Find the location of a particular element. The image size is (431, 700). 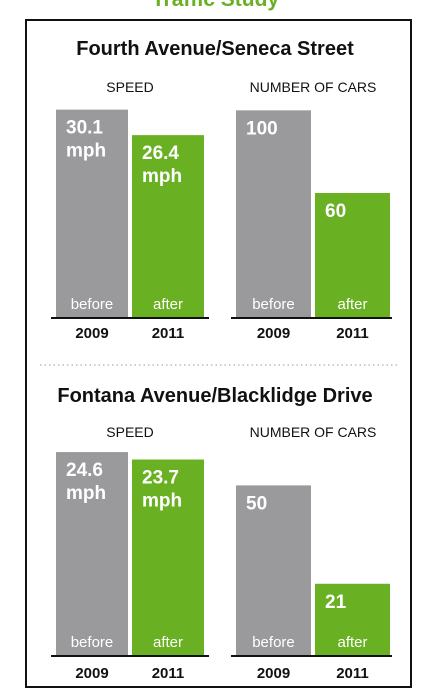

chart-title: Fourth Avenue/Seneca Street is located at coordinates (215, 49).